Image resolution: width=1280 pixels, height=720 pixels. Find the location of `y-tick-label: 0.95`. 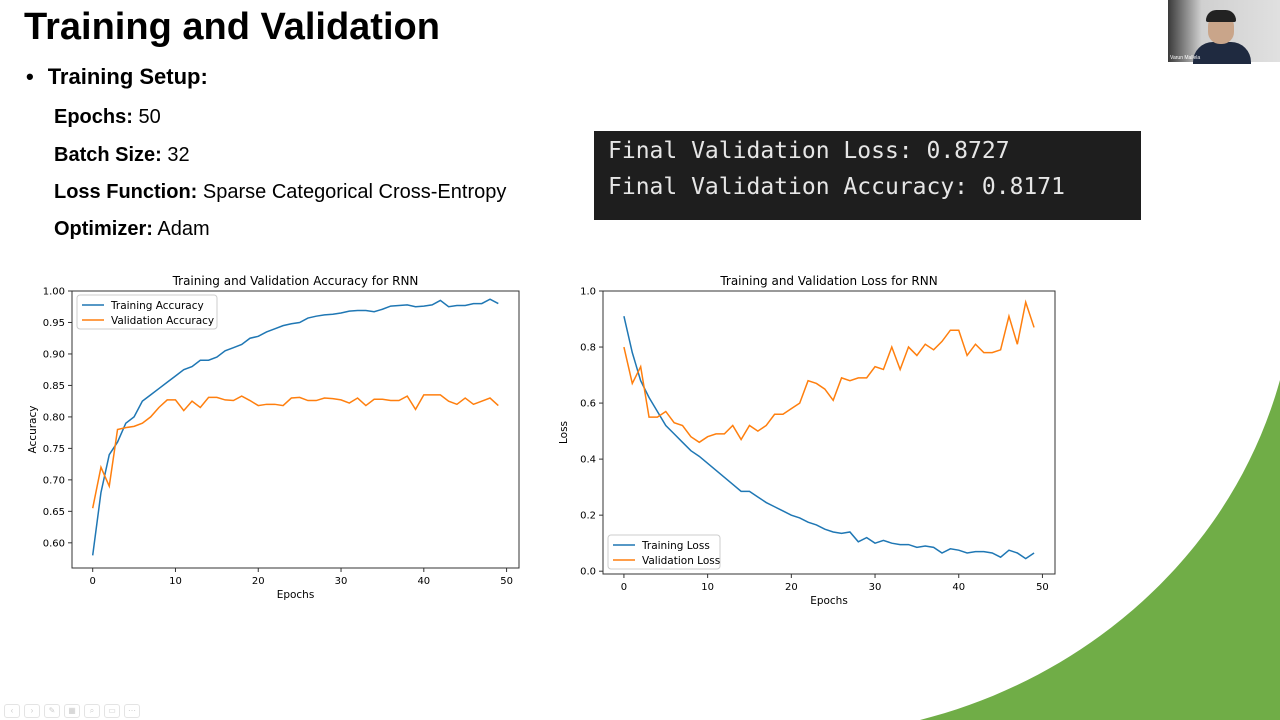

y-tick-label: 0.95 is located at coordinates (54, 323).